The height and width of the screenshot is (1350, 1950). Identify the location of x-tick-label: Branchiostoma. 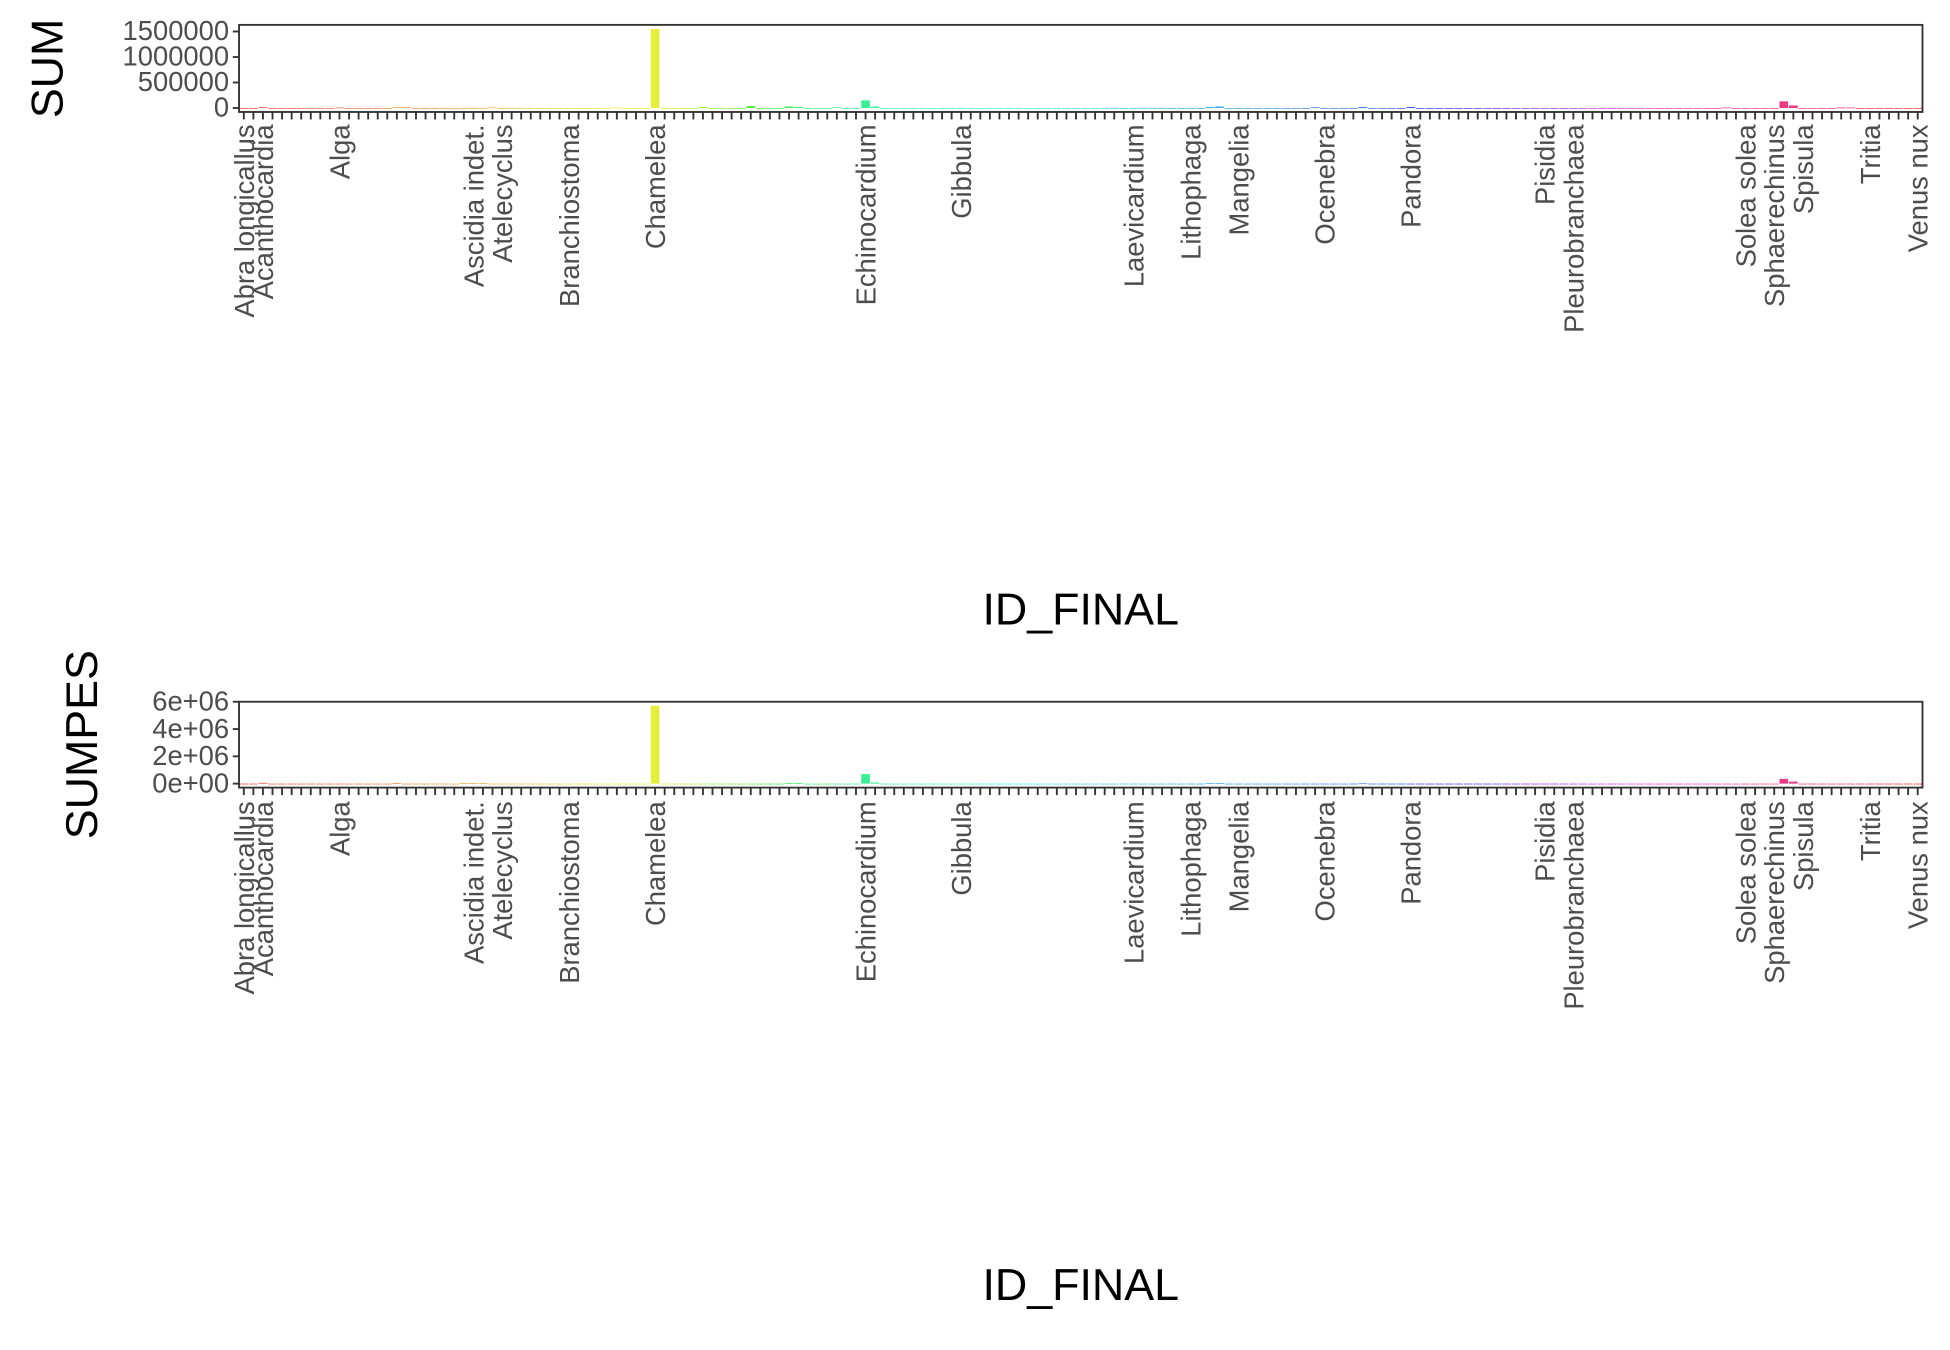
(569, 892).